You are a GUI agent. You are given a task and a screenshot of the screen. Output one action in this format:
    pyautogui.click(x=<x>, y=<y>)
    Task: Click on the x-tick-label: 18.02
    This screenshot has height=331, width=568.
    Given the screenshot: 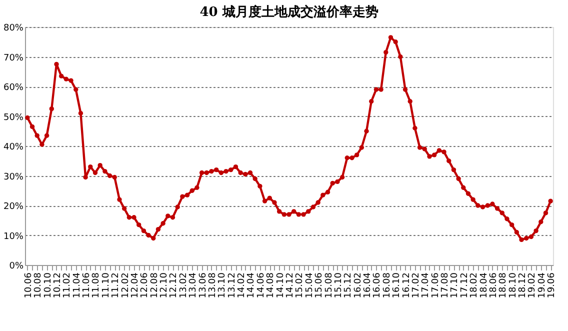 What is the action you would take?
    pyautogui.click(x=475, y=285)
    